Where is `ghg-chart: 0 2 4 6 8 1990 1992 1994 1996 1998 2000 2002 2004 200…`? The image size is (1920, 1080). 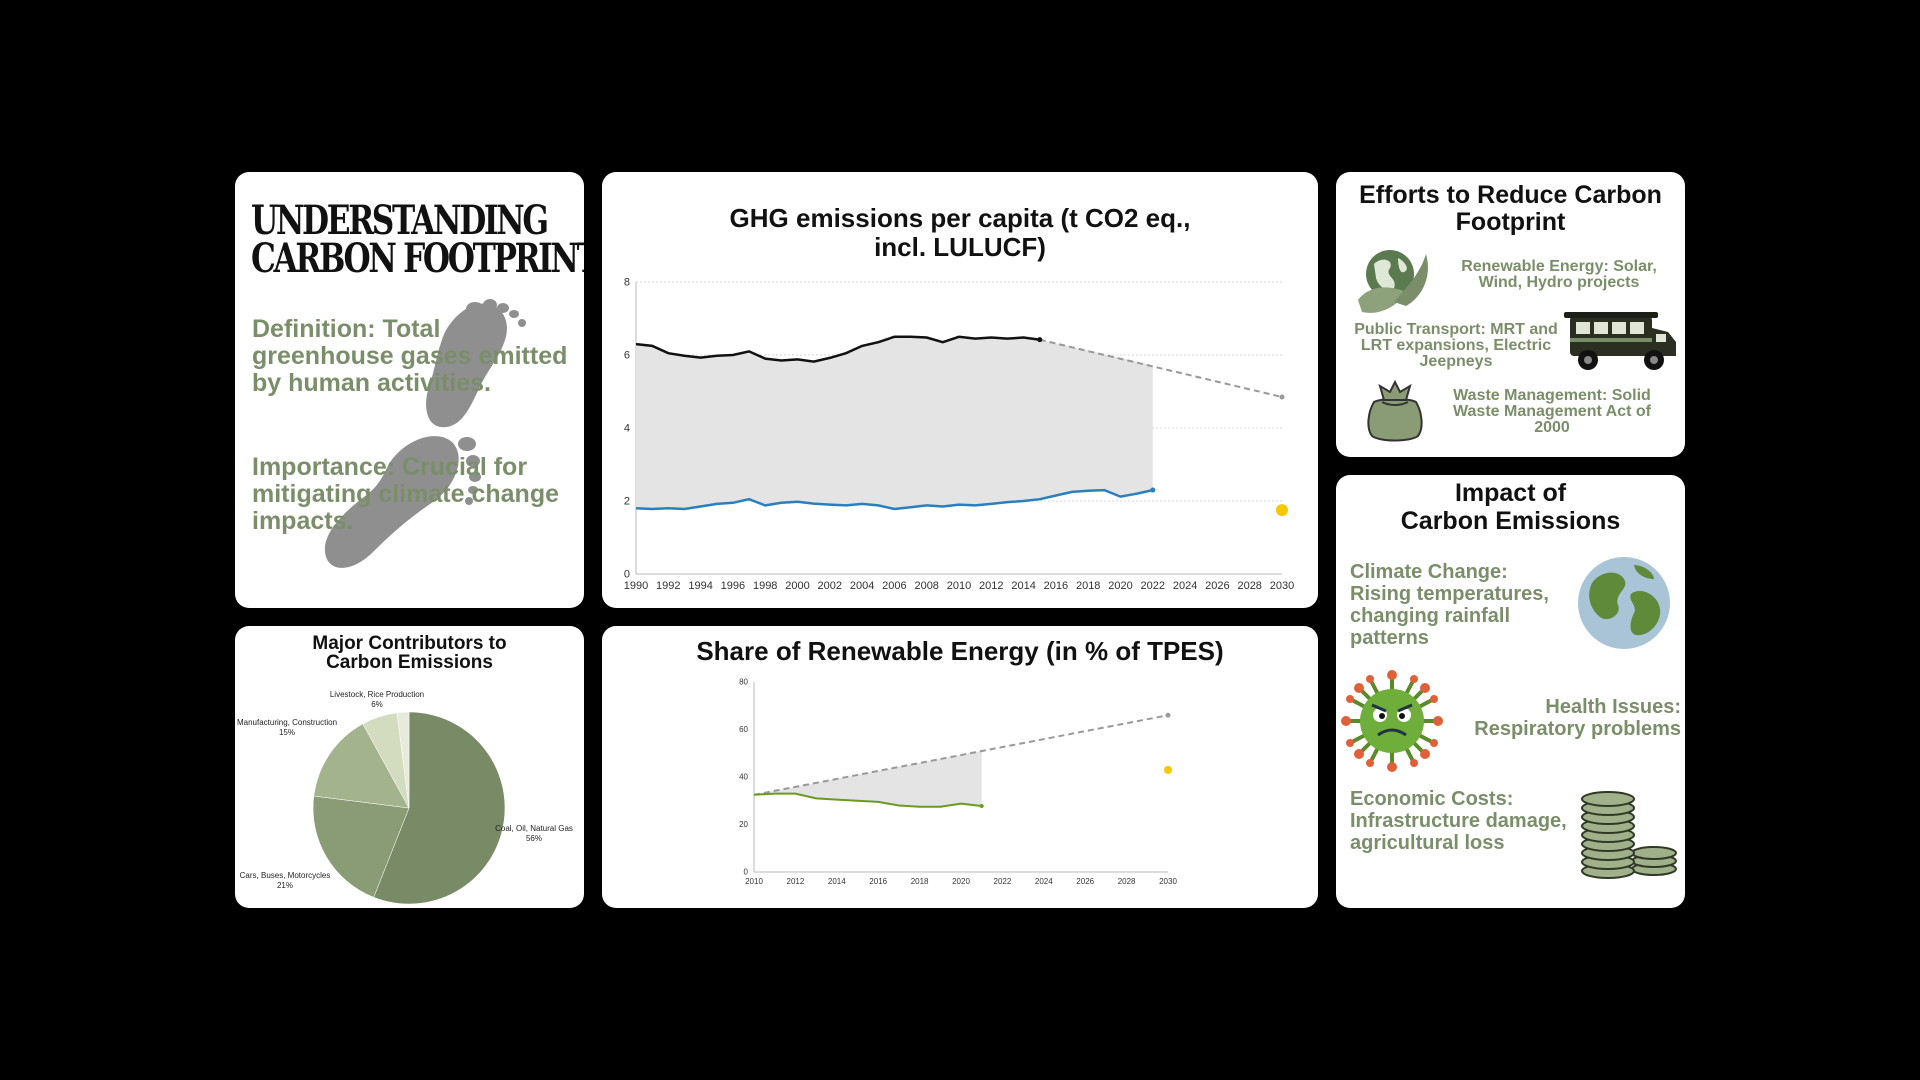 ghg-chart: 0 2 4 6 8 1990 1992 1994 1996 1998 2000 2002 2004 200… is located at coordinates (959, 434).